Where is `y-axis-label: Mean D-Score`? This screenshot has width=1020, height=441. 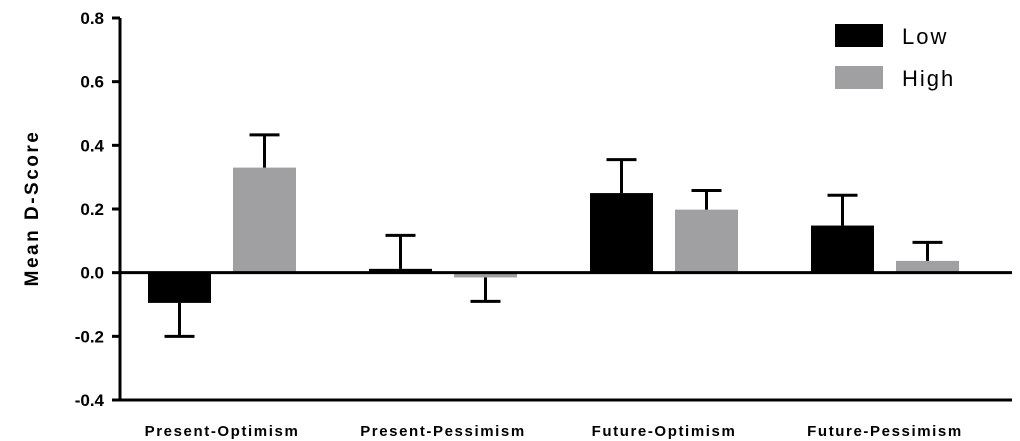
y-axis-label: Mean D-Score is located at coordinates (32, 208).